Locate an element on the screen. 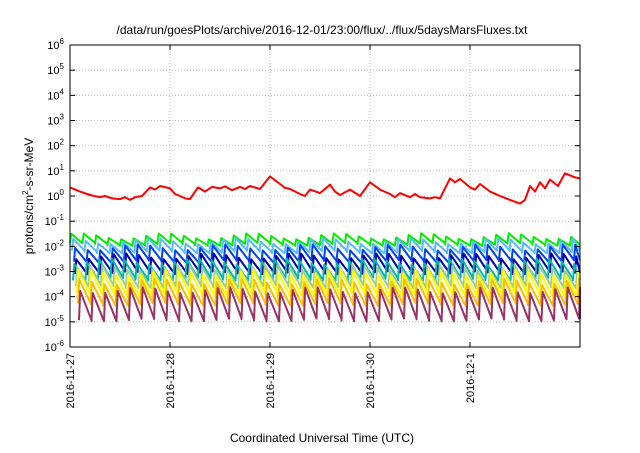 This screenshot has width=640, height=453. x-tick-label: 2016-11-29 is located at coordinates (271, 380).